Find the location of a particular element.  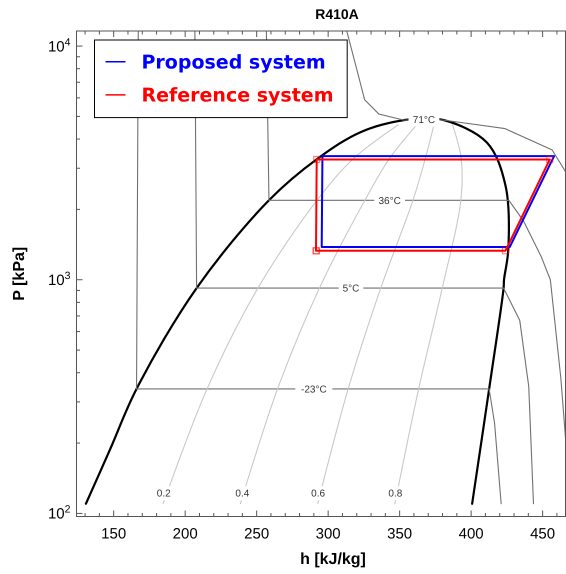

x-tick-label: 300 is located at coordinates (328, 534).